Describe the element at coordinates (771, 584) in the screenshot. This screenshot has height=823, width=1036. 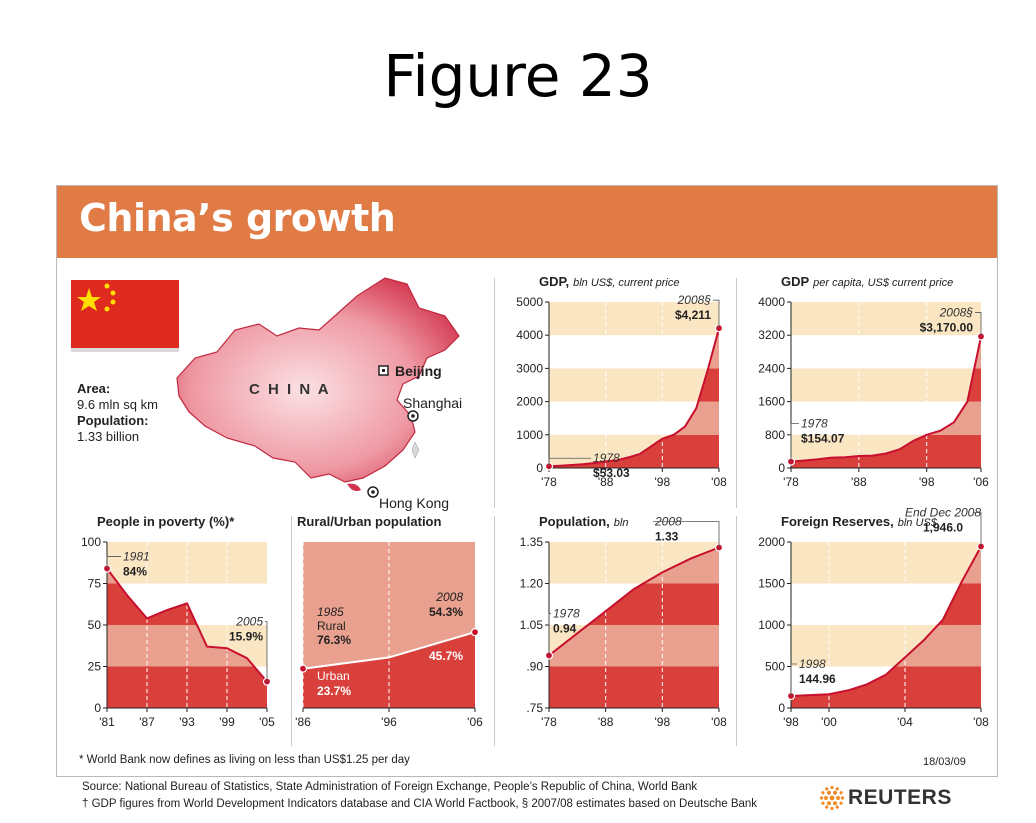
I see `y-tick-label: 1500` at that location.